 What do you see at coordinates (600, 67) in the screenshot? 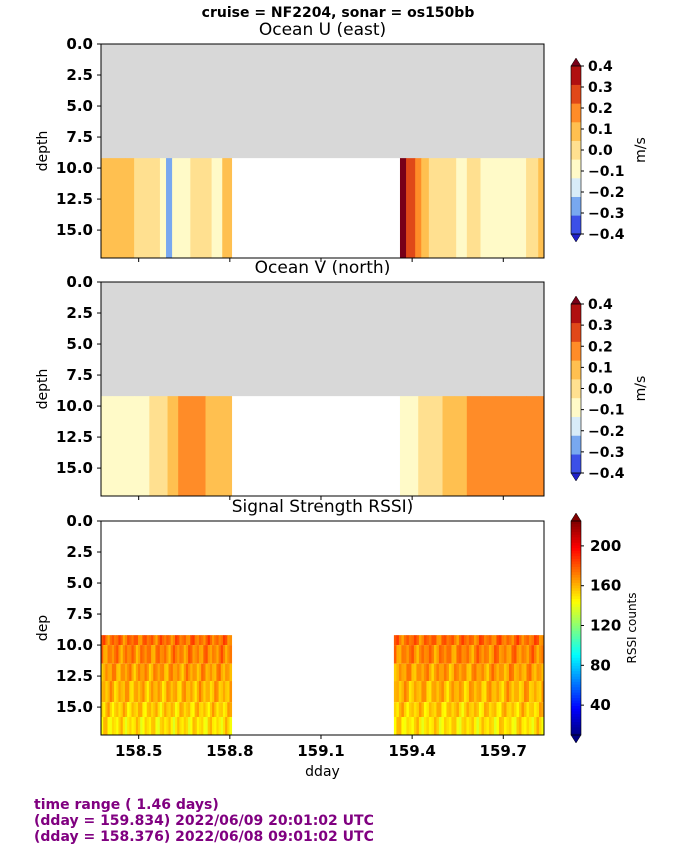
I see `colorbar-tick-label: 0.4` at bounding box center [600, 67].